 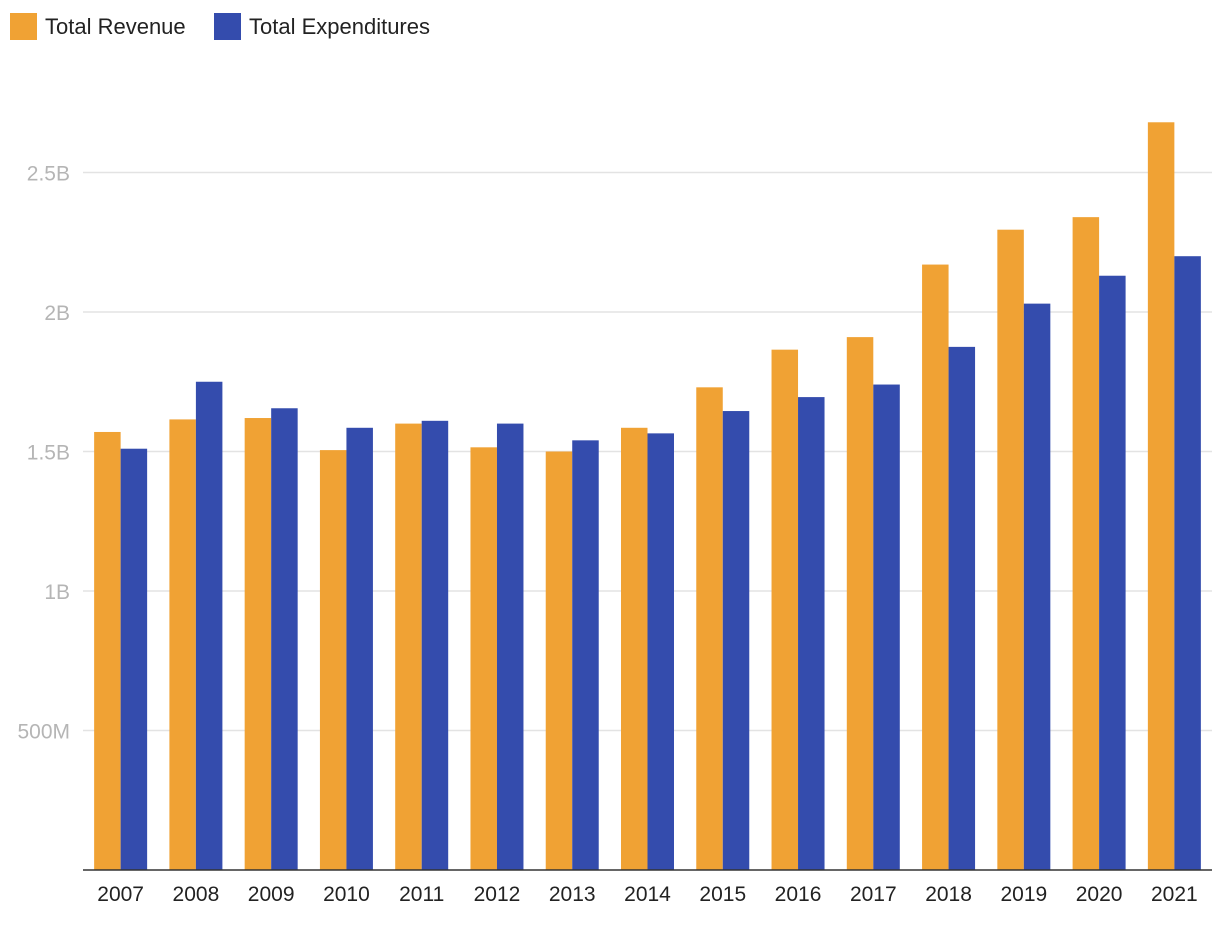 I want to click on x-tick-label: 2010, so click(x=346, y=894).